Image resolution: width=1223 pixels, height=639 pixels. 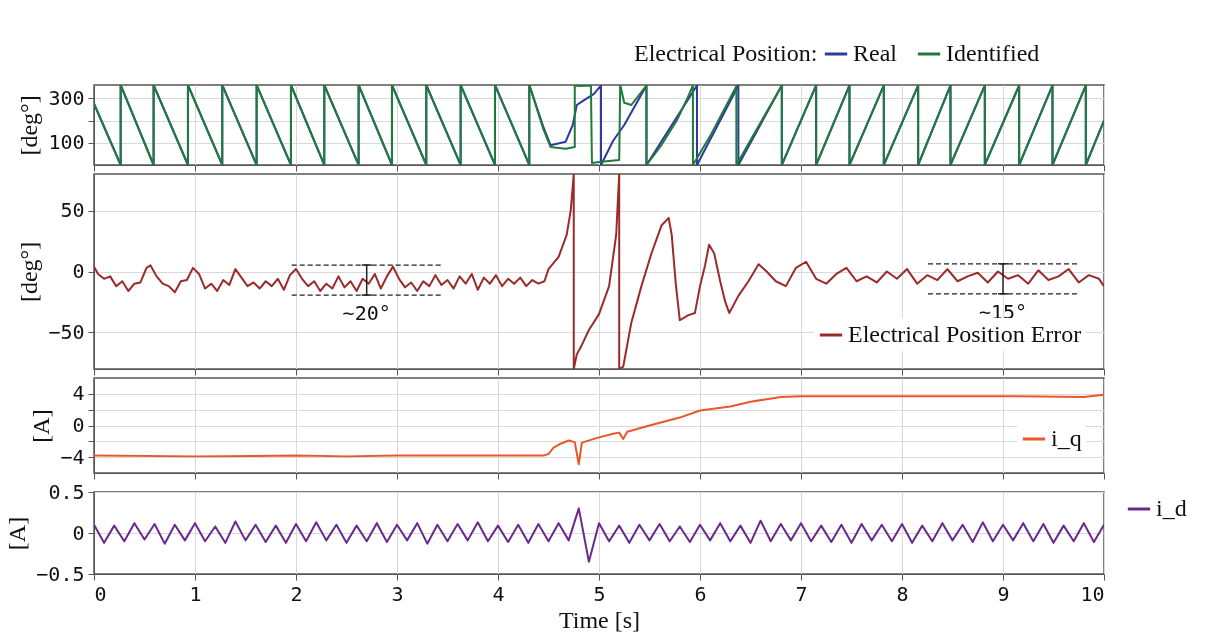 I want to click on legend-label: Real, so click(x=875, y=53).